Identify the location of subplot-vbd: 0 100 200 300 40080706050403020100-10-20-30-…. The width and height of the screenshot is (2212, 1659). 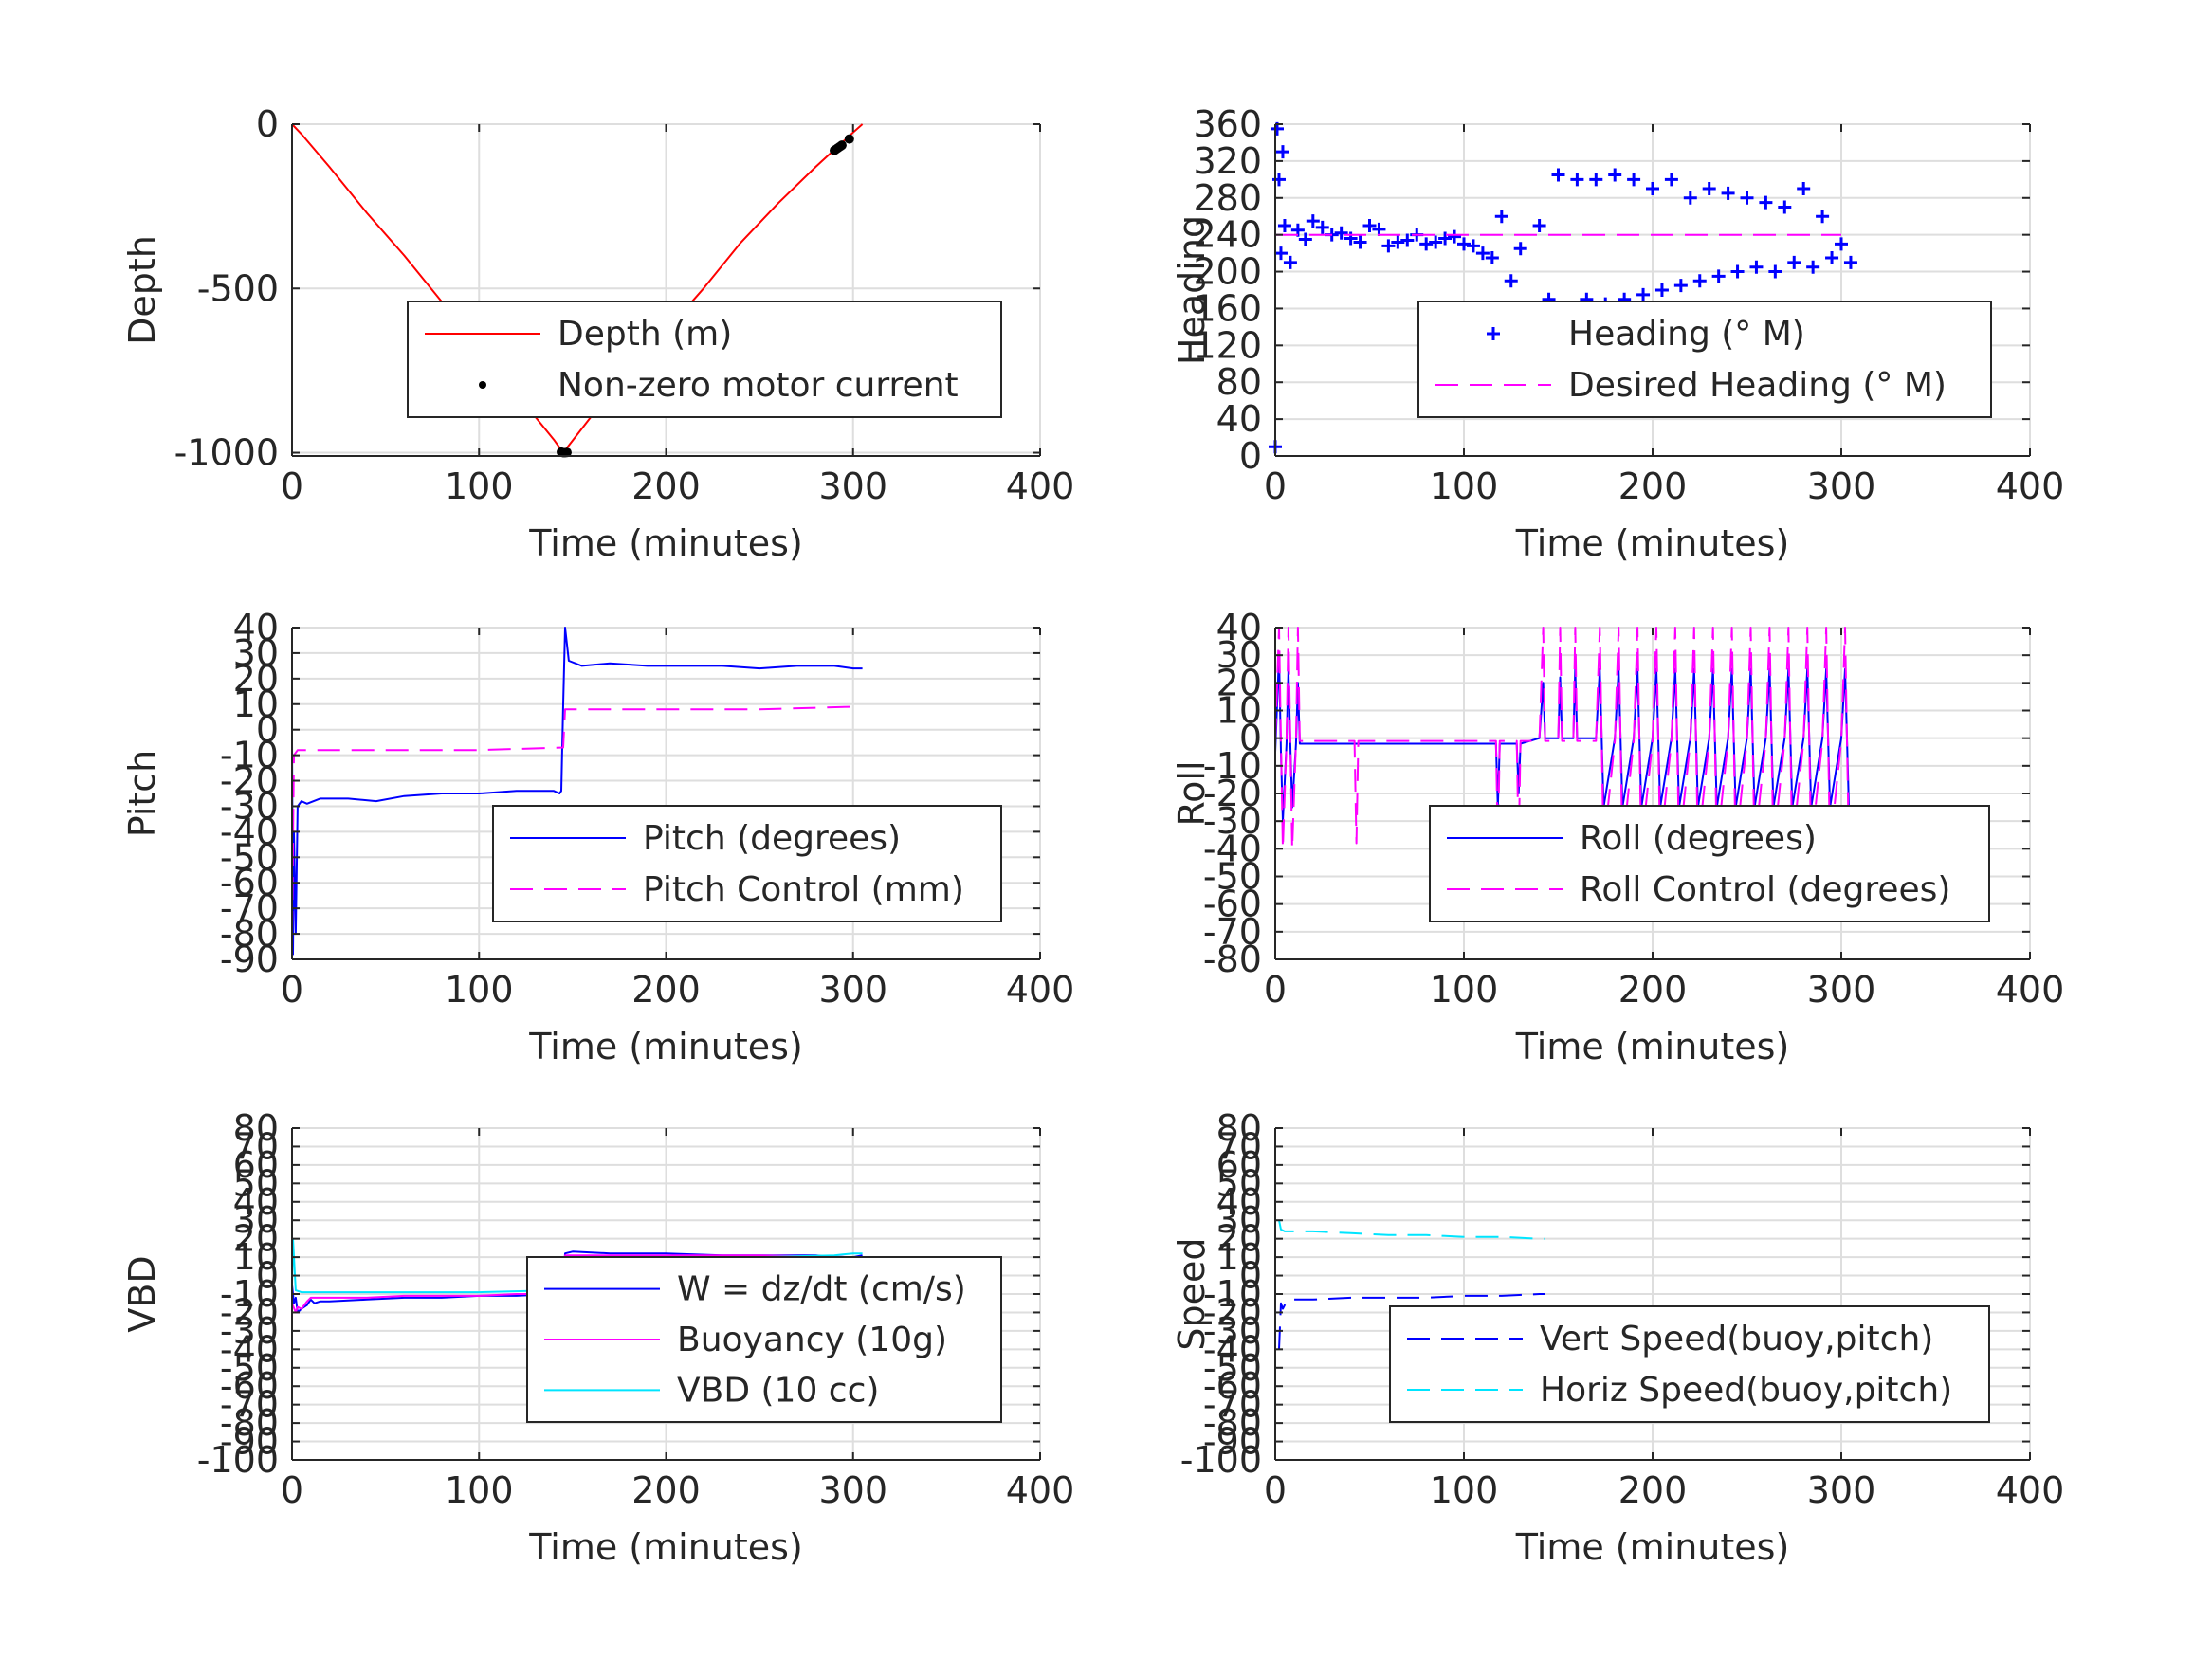
(597, 1337).